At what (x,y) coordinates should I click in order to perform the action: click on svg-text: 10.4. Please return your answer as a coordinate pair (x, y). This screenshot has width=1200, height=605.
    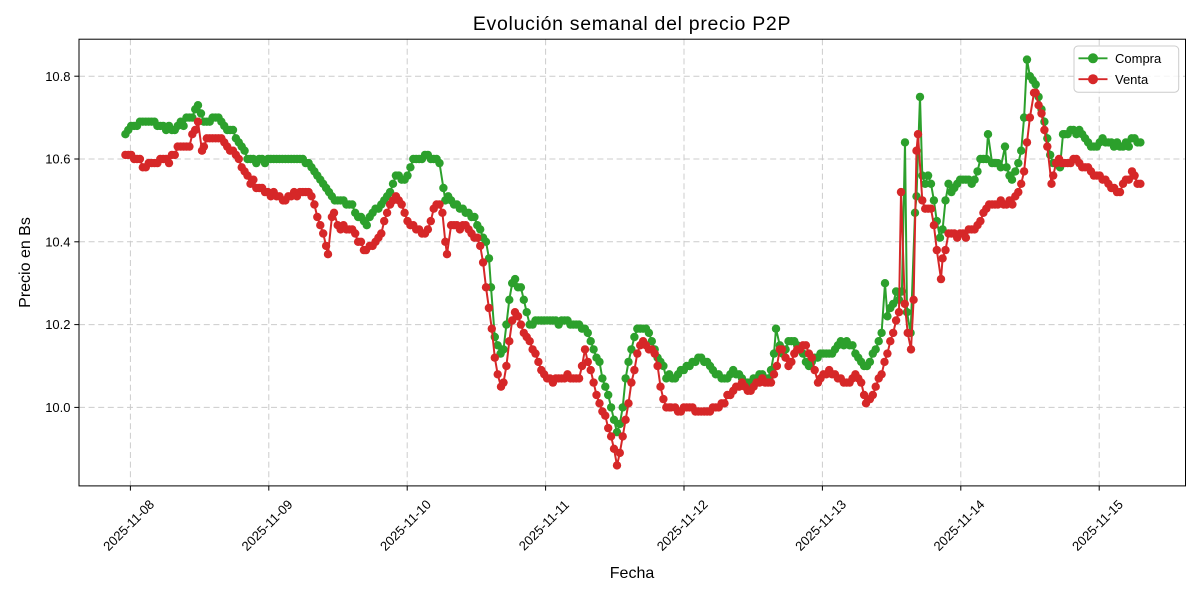
    Looking at the image, I should click on (57, 241).